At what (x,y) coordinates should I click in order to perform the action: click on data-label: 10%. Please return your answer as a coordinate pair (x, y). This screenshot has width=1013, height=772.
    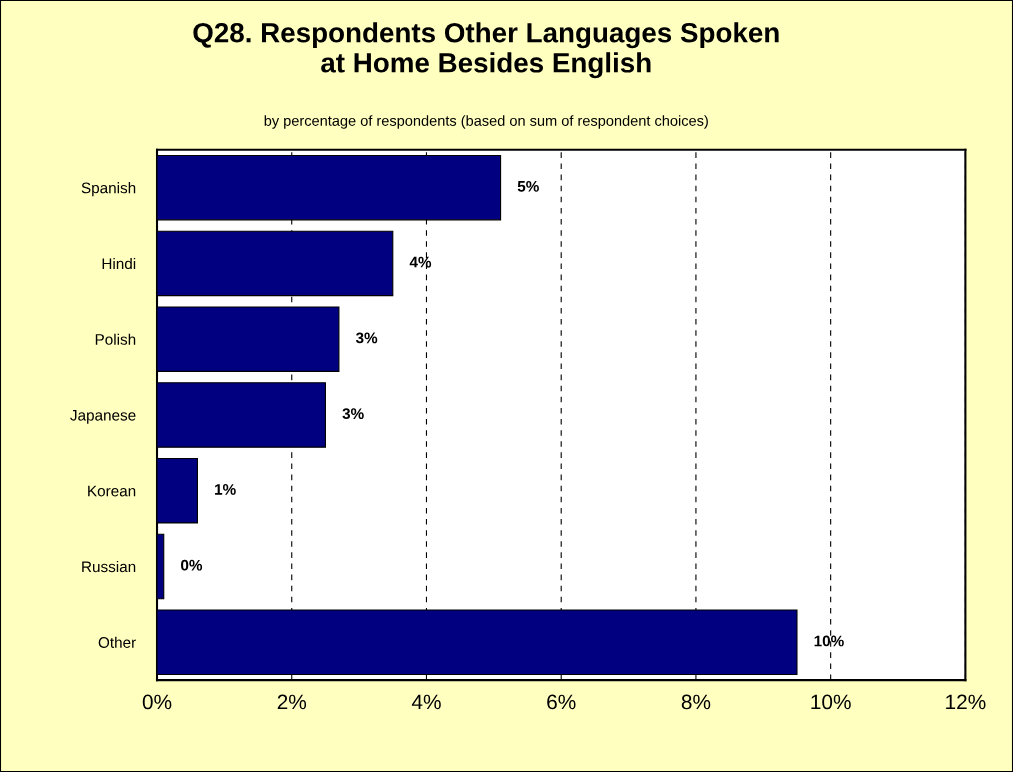
    Looking at the image, I should click on (829, 641).